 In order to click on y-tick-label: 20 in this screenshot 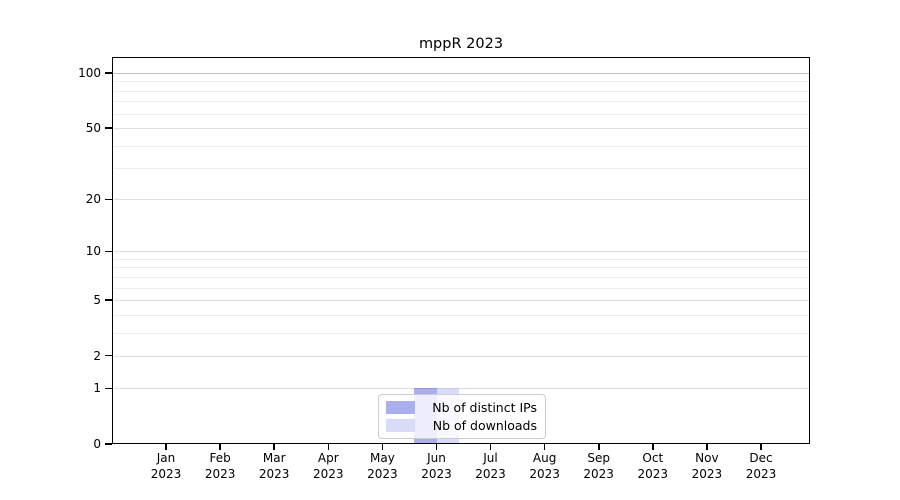, I will do `click(93, 199)`.